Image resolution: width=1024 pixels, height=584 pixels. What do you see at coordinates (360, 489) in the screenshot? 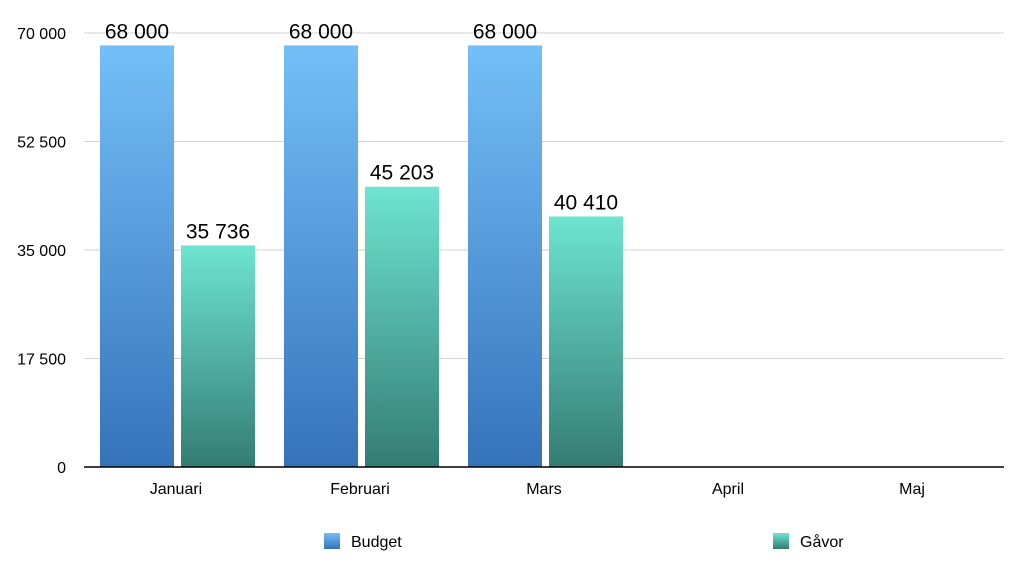
I see `x-category-label: Februari` at bounding box center [360, 489].